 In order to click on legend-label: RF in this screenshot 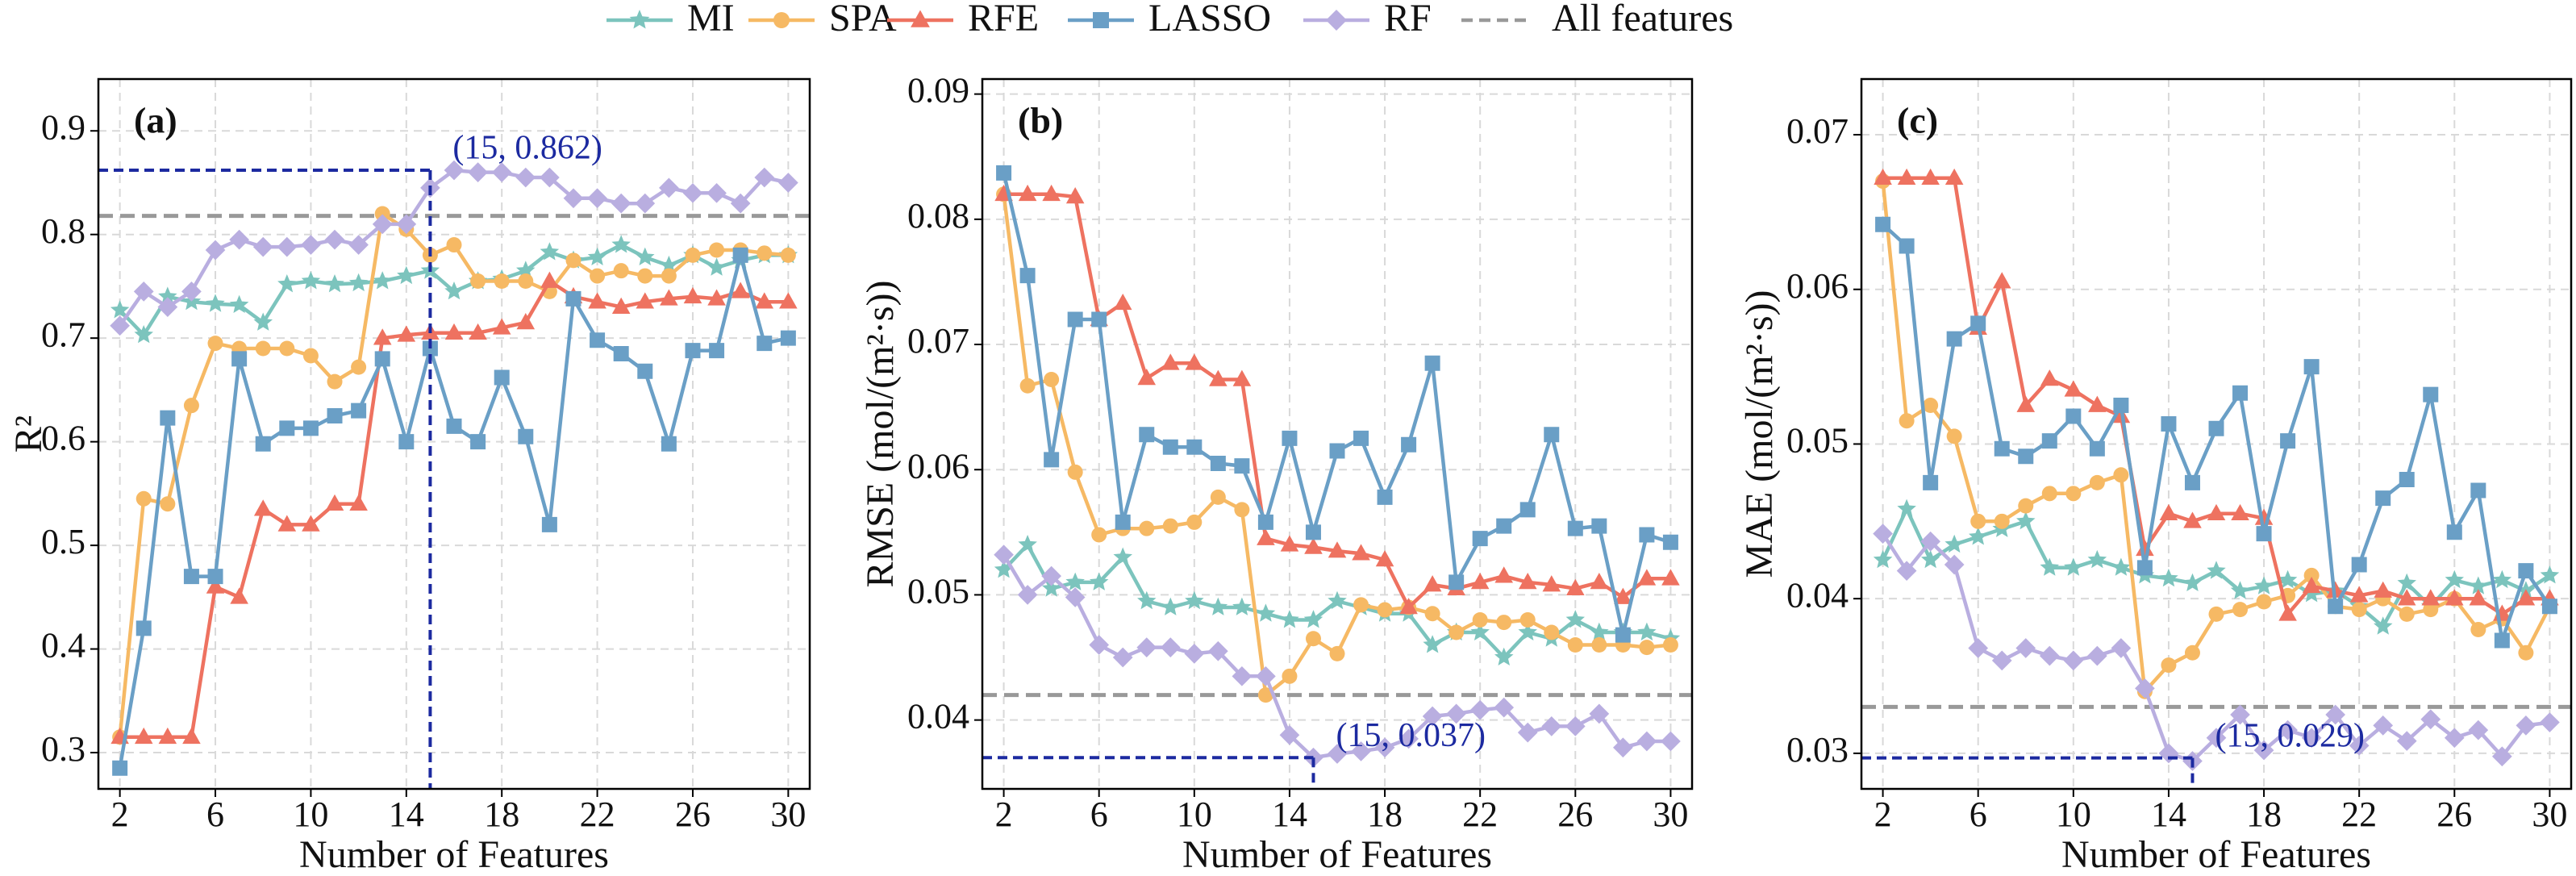, I will do `click(1408, 20)`.